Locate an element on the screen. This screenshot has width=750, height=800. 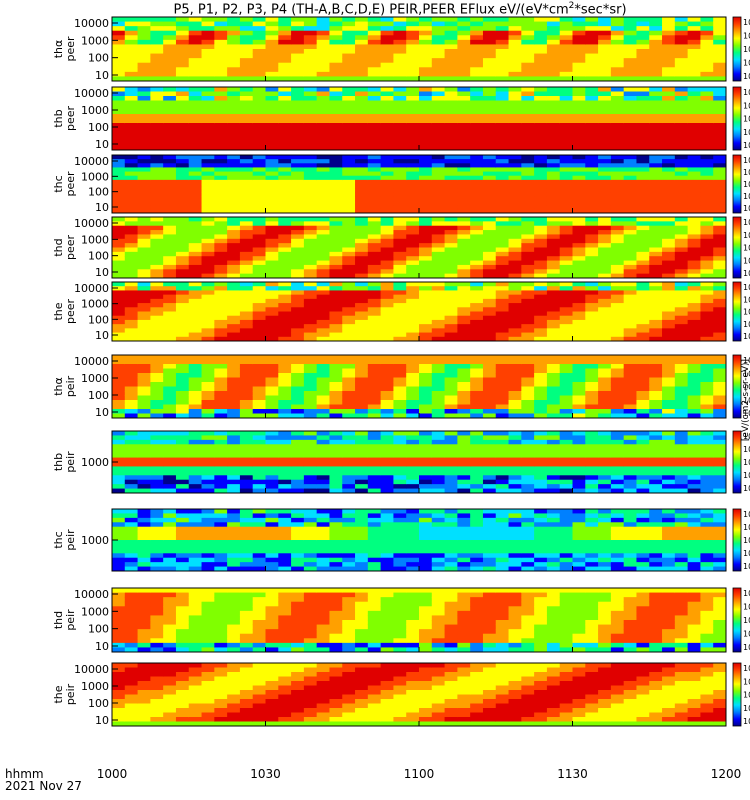
y-tick-label: 1000 is located at coordinates (95, 304).